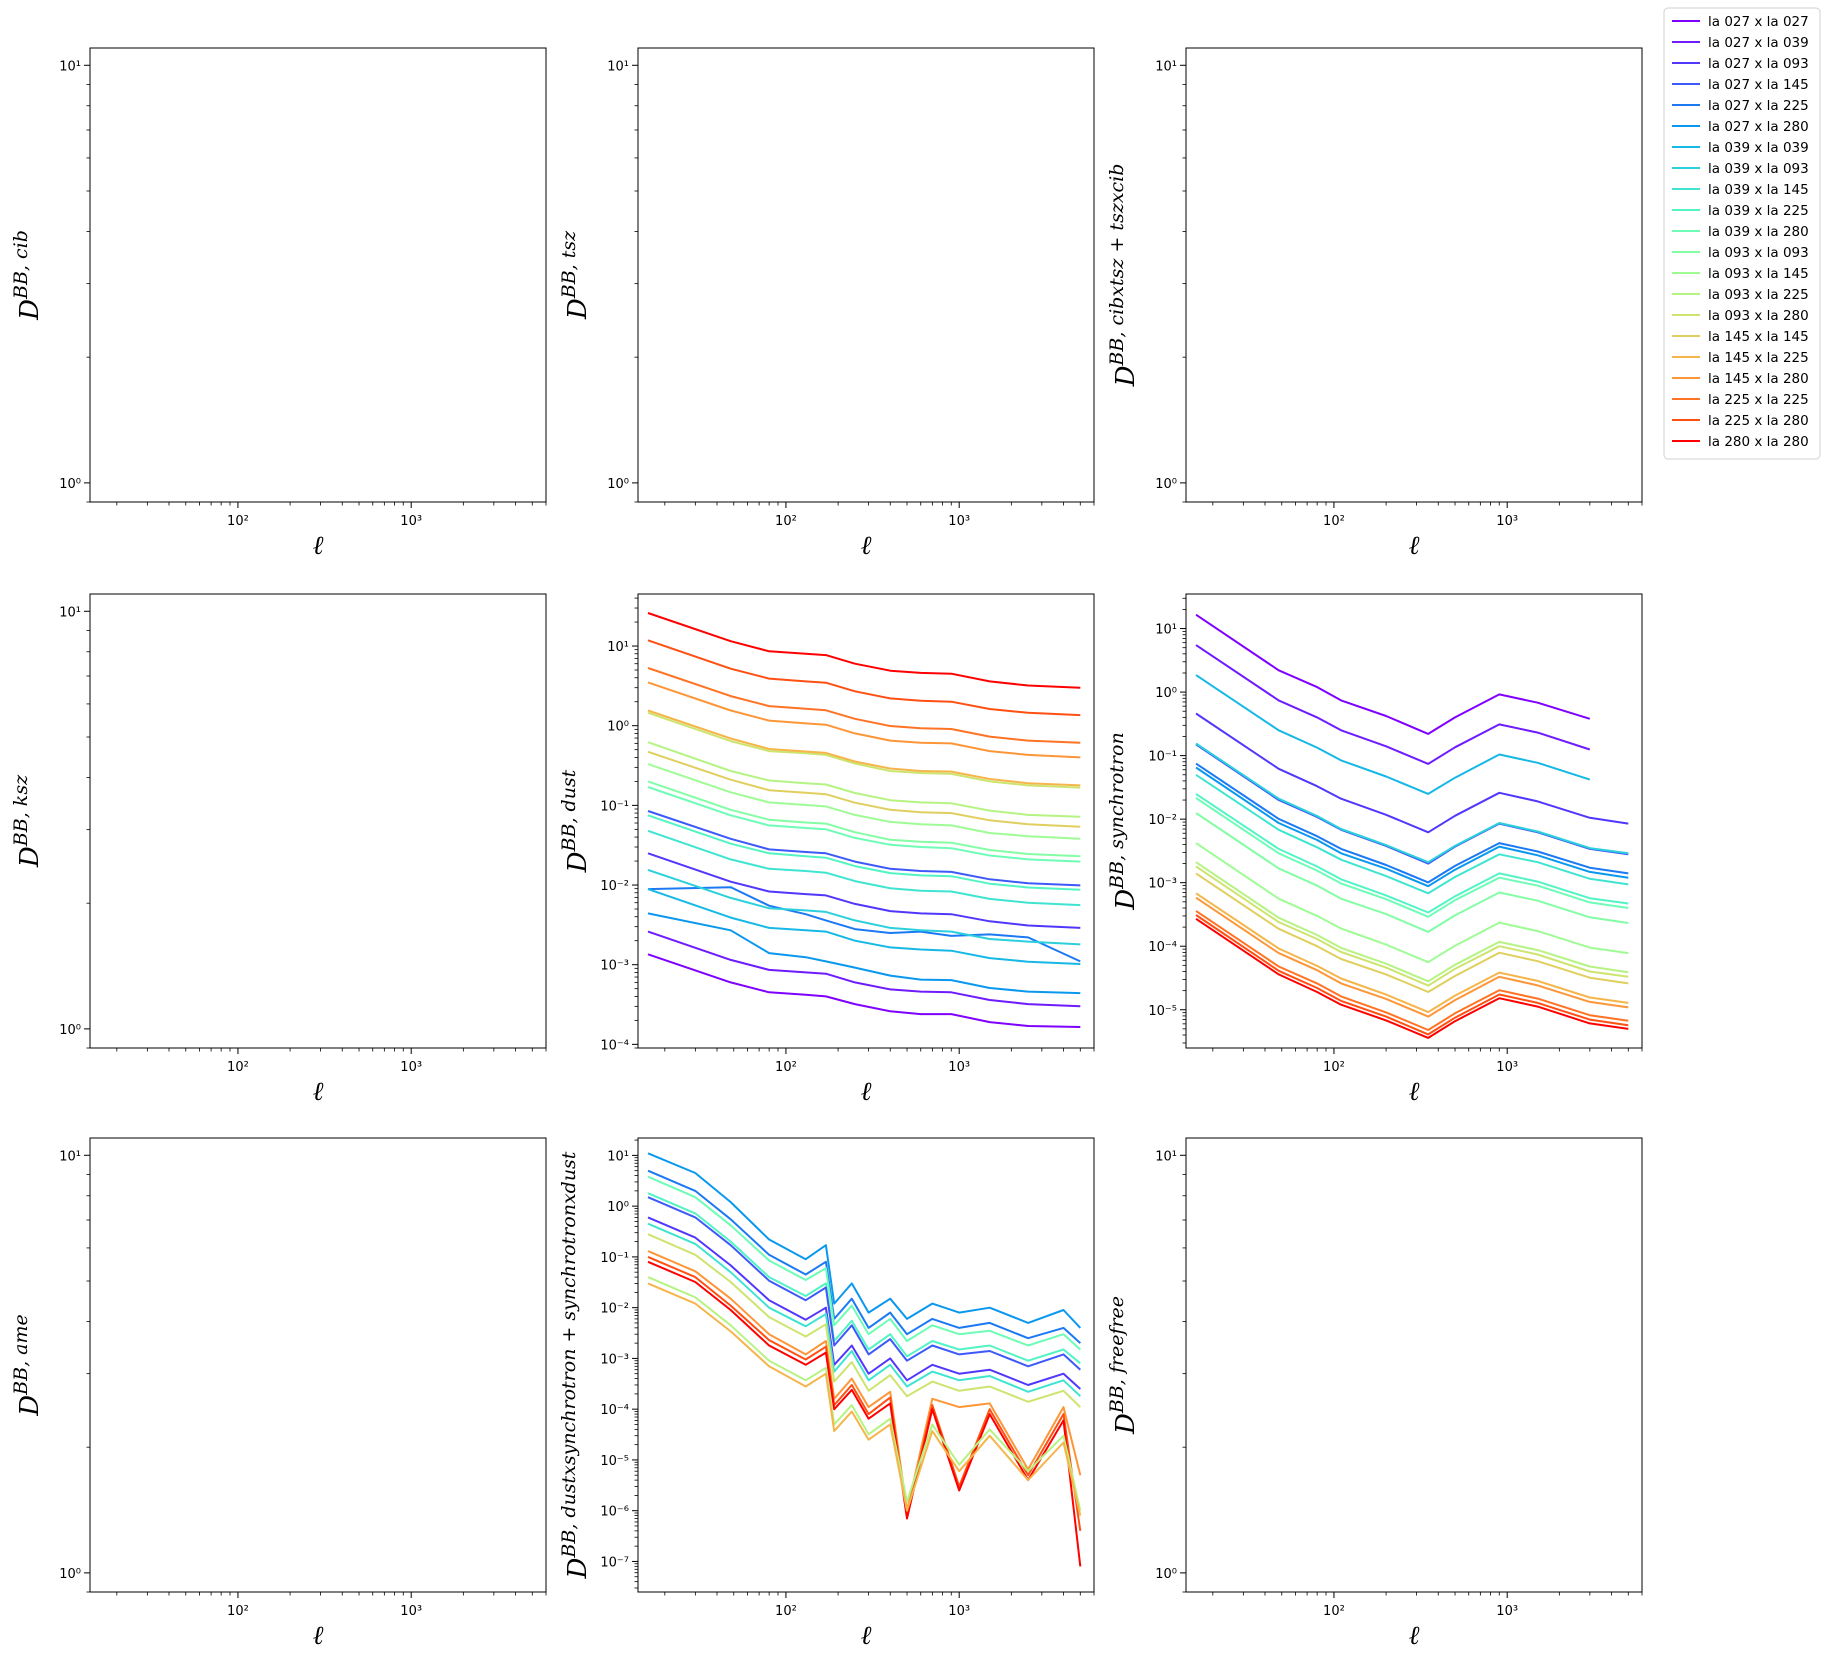 The height and width of the screenshot is (1660, 1824). I want to click on y-axis: 10⁰ 10¹ DBB, ksz, so click(50, 827).